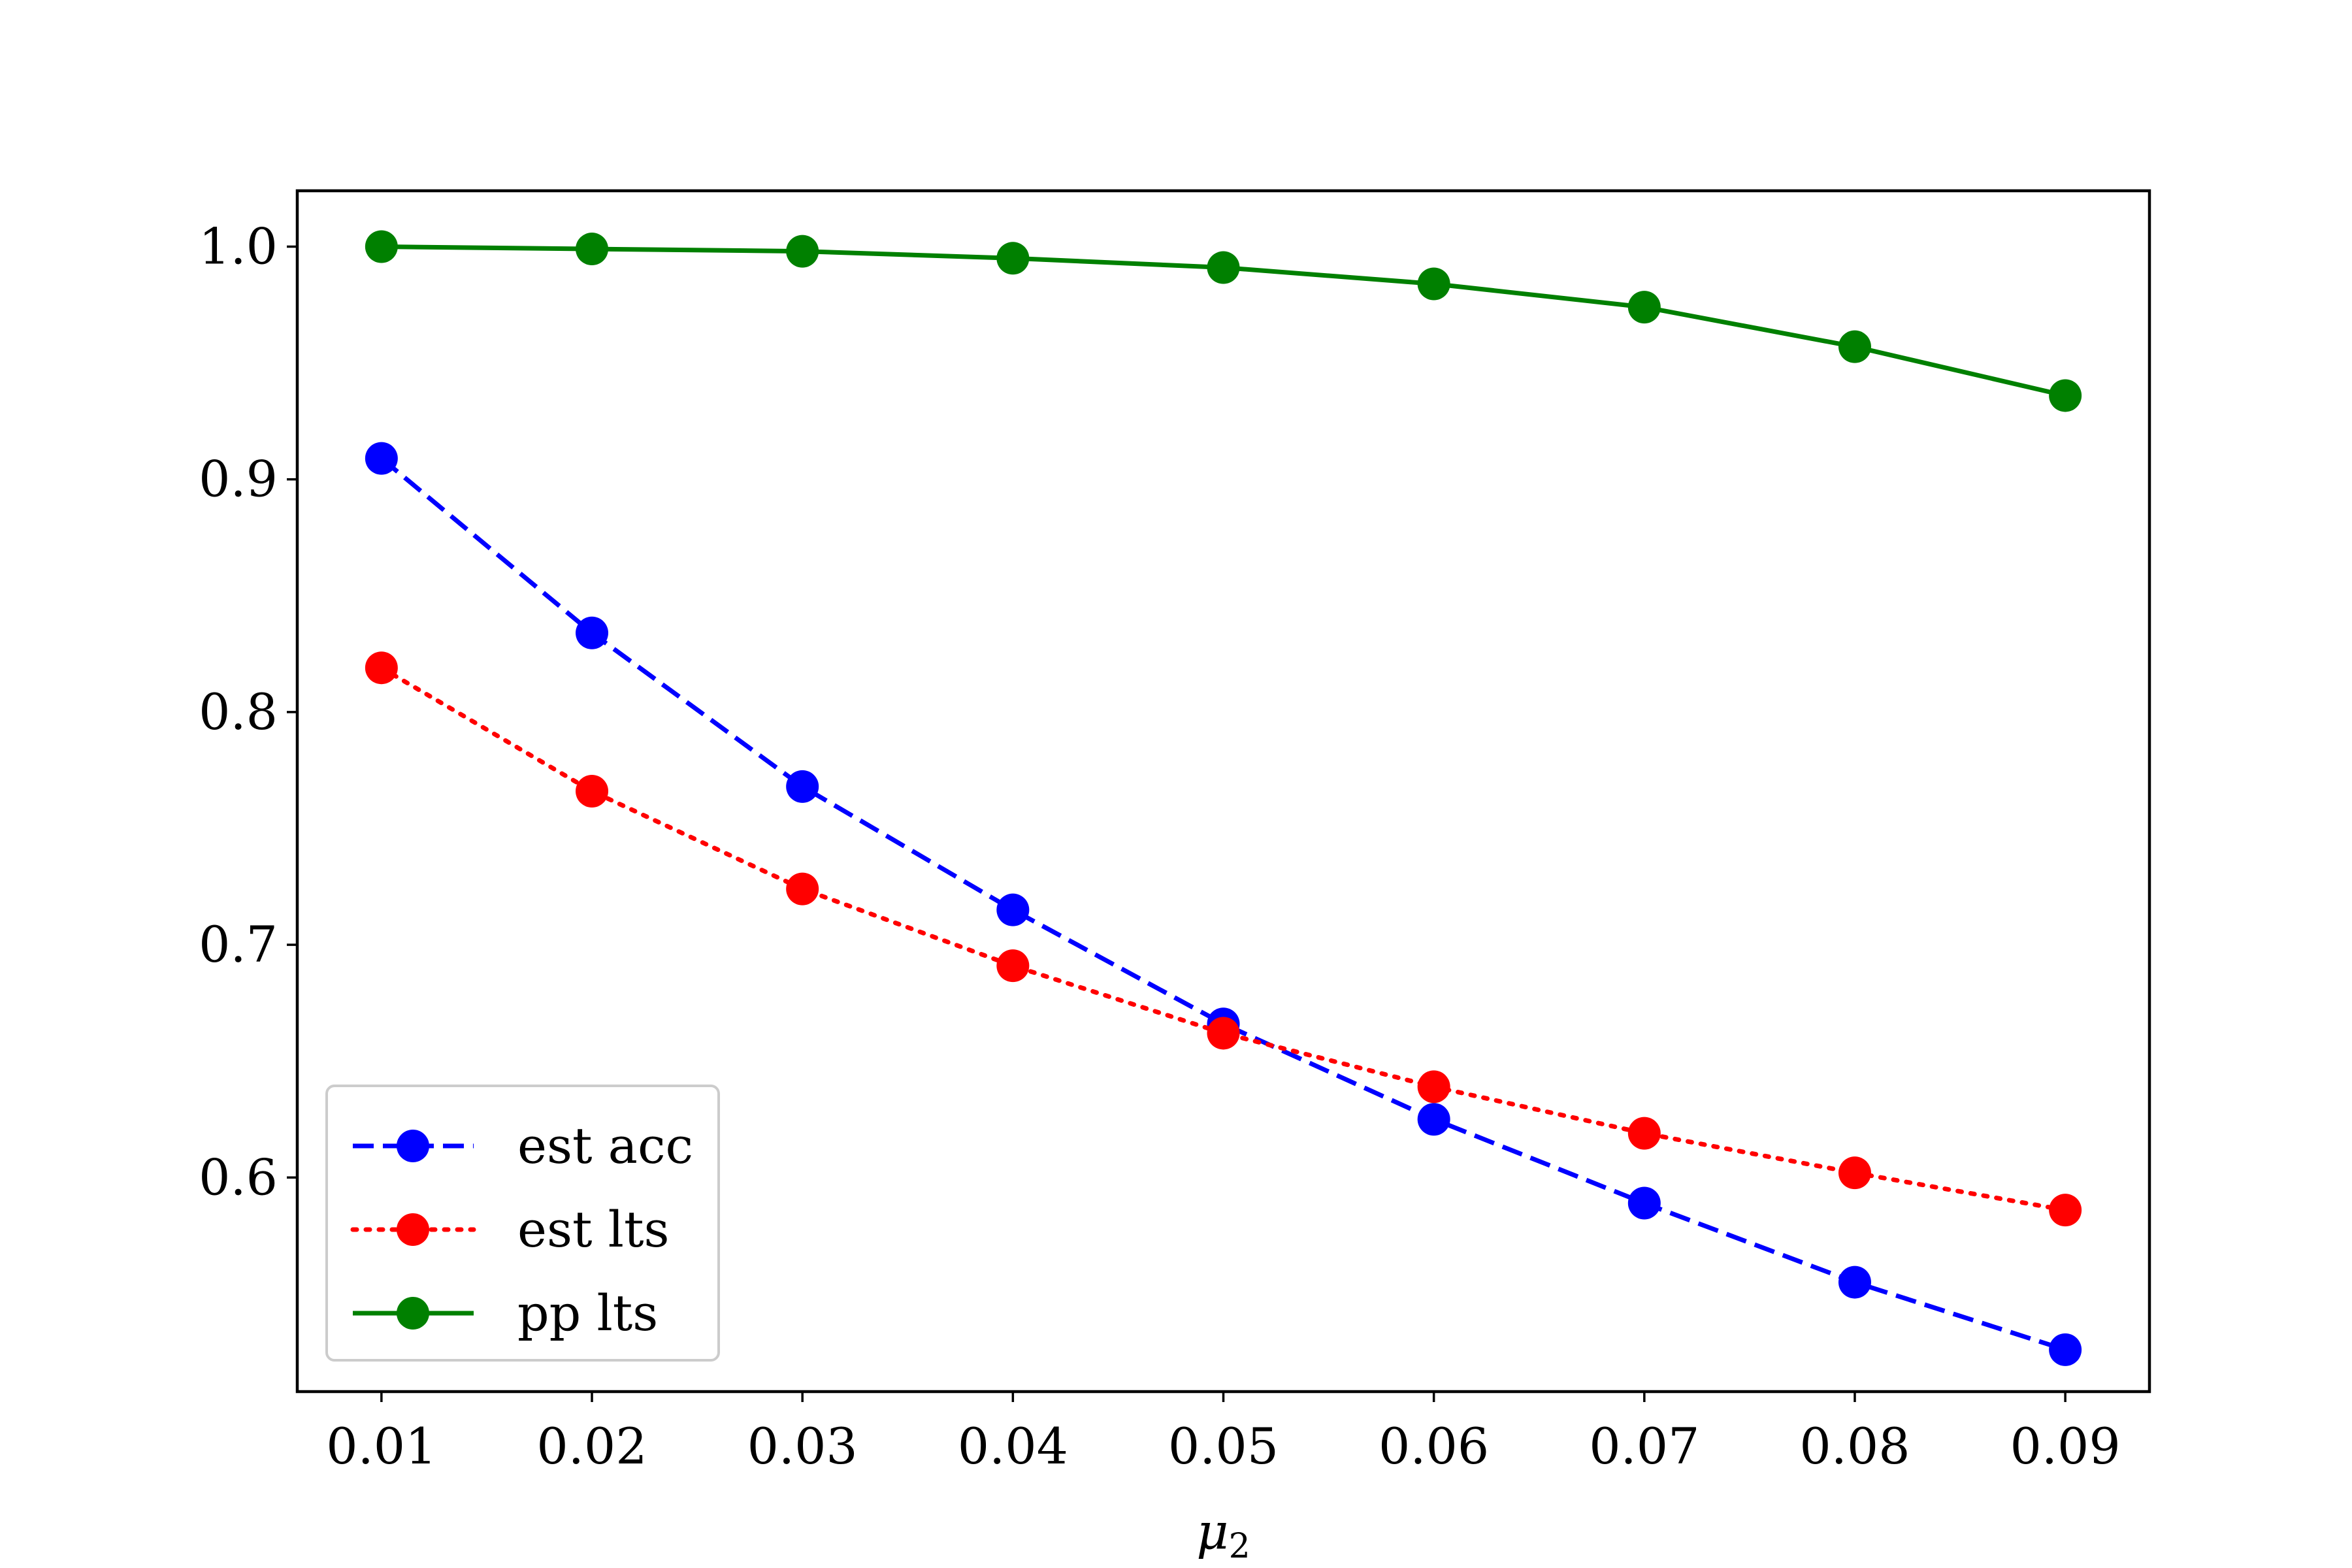 The height and width of the screenshot is (1568, 2352). Describe the element at coordinates (238, 1177) in the screenshot. I see `y-tick-label: 0.6` at that location.